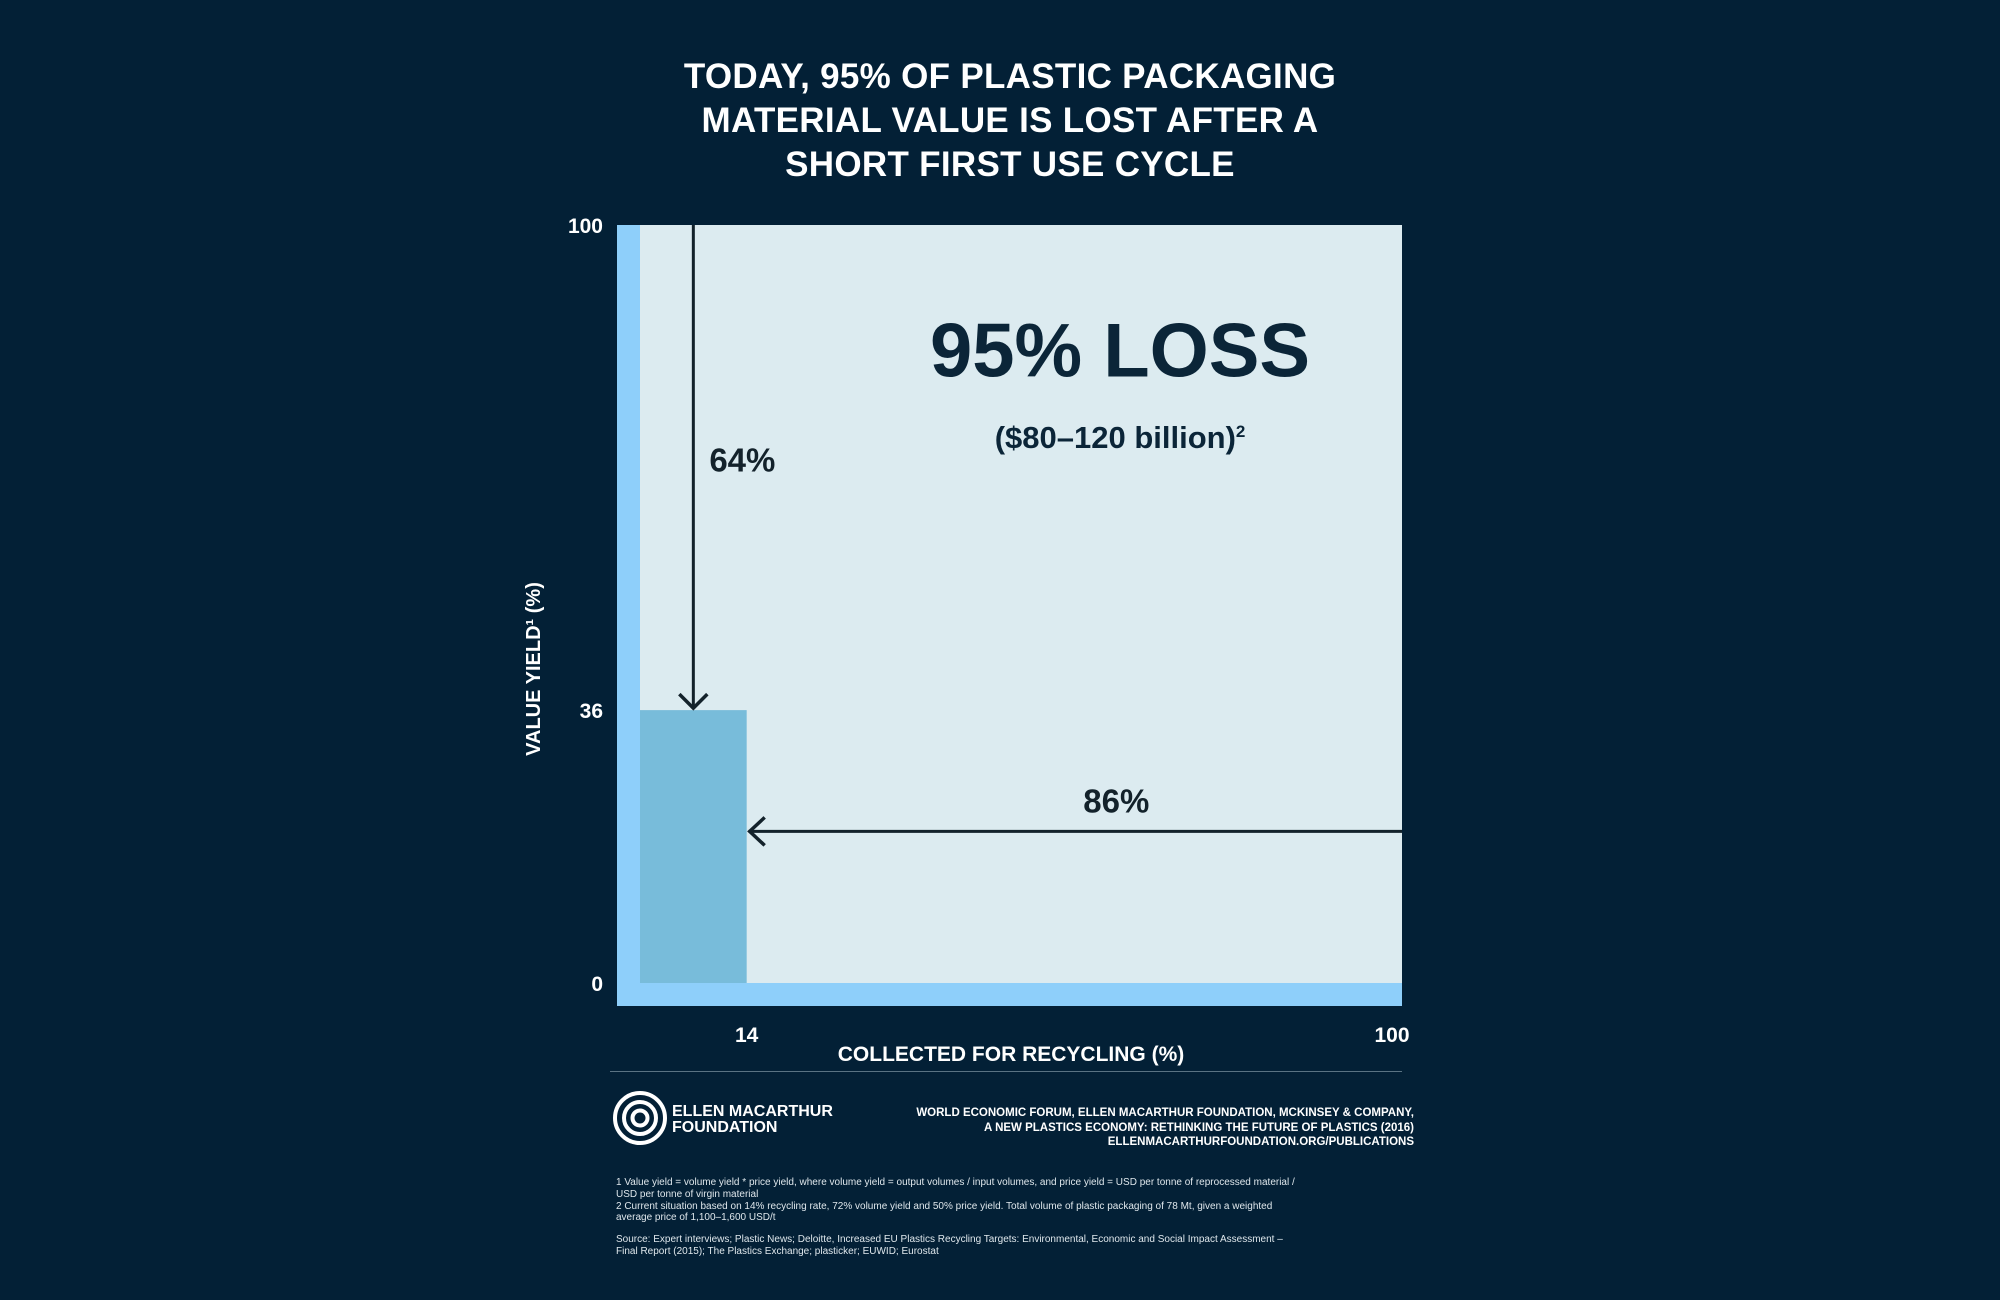  What do you see at coordinates (756, 831) in the screenshot?
I see `arrow-86-head` at bounding box center [756, 831].